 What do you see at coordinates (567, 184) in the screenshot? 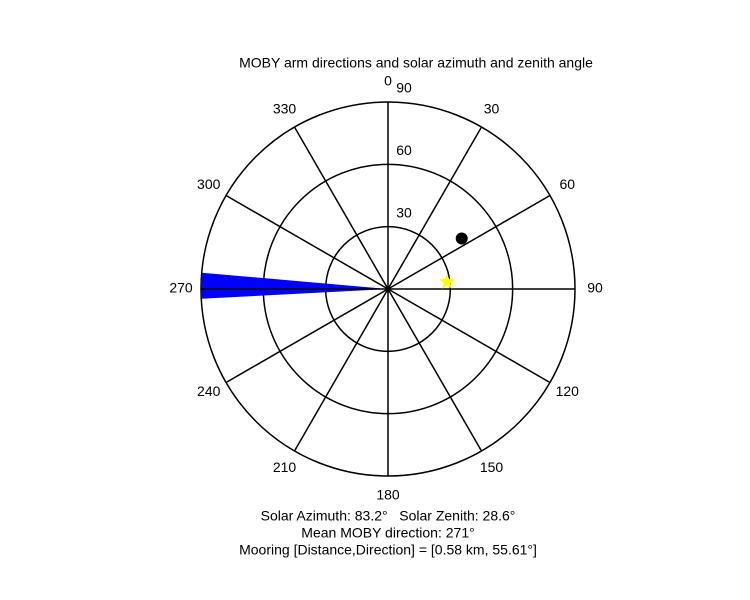
I see `theta-tick-label: 60` at bounding box center [567, 184].